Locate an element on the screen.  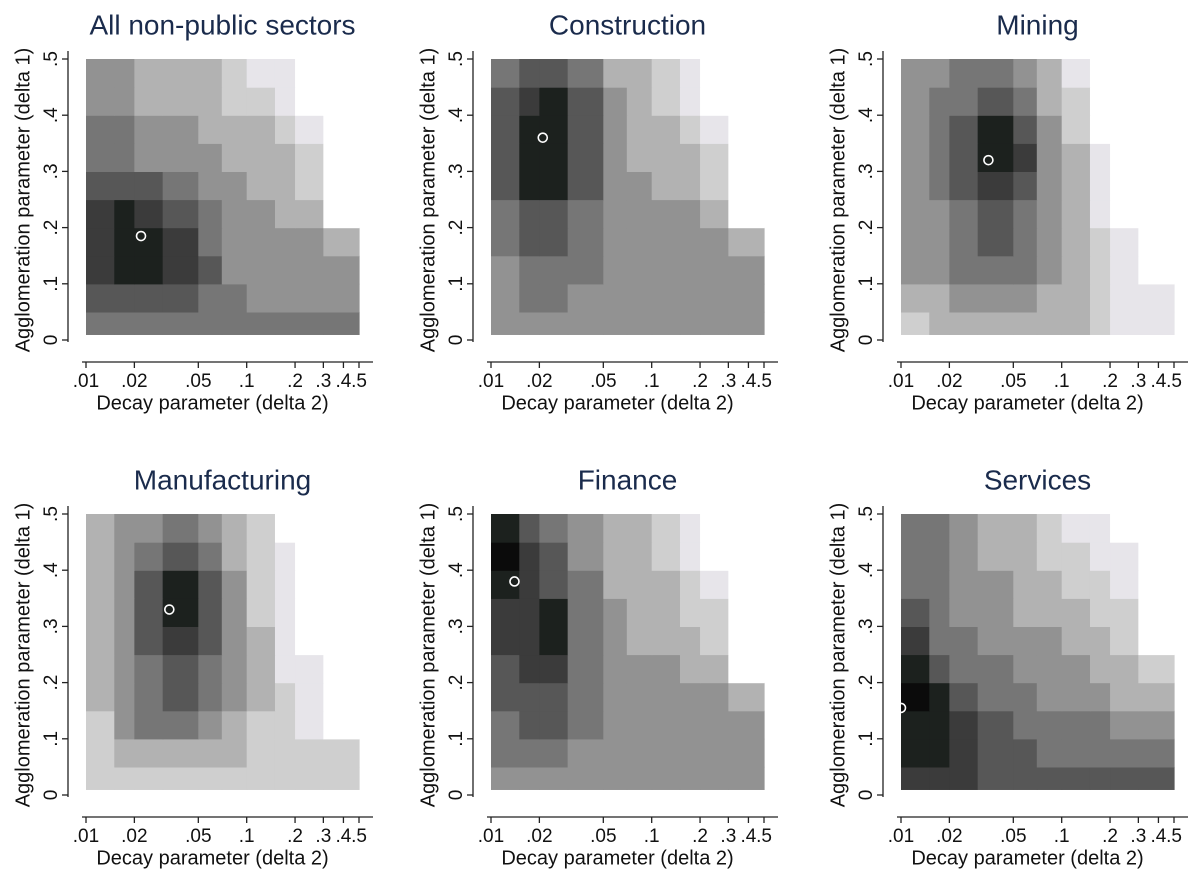
optimum-point is located at coordinates (543, 137).